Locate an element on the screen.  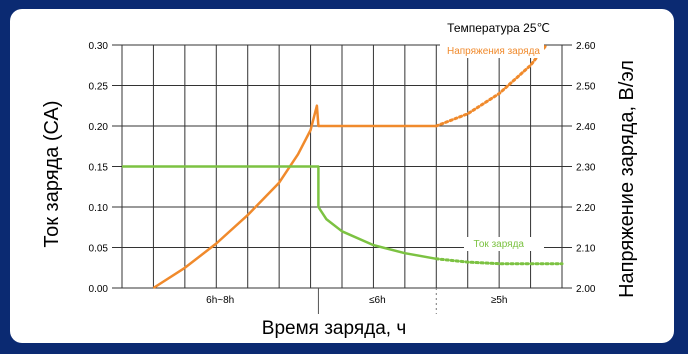
y-tick-label-right: 2.60 is located at coordinates (586, 46).